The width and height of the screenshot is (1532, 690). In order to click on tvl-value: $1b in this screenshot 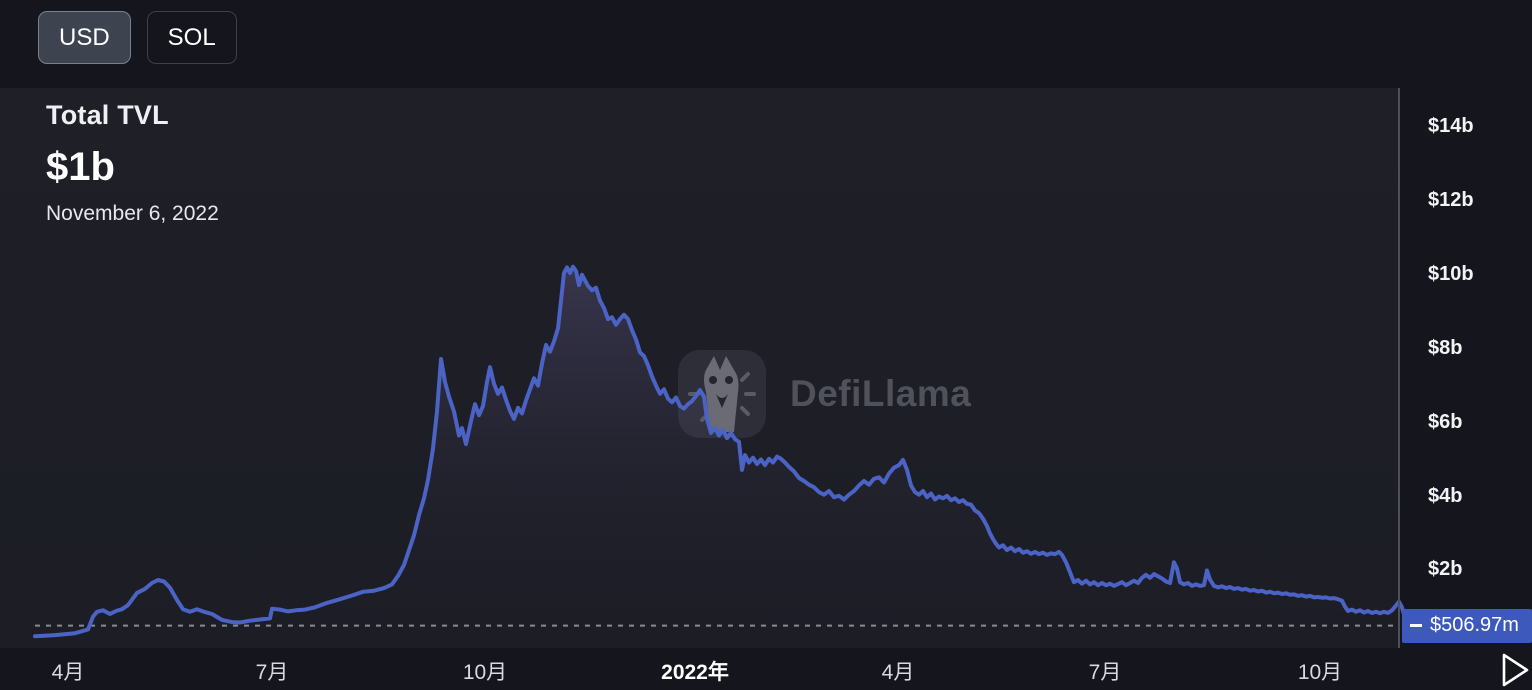, I will do `click(80, 167)`.